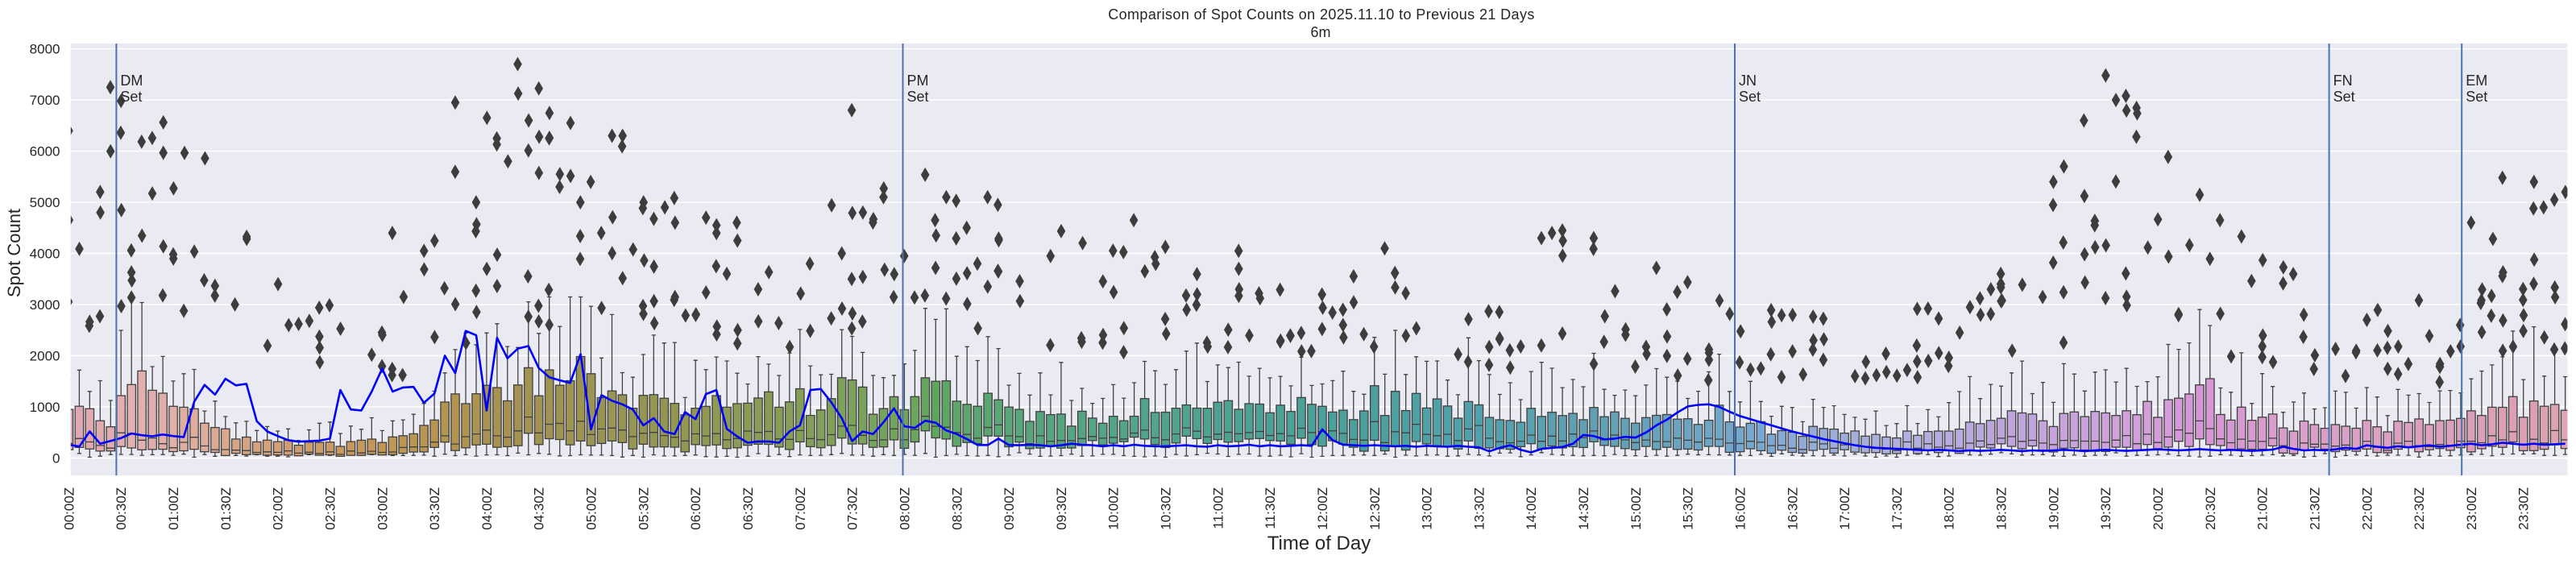  What do you see at coordinates (1531, 508) in the screenshot?
I see `svg-text: 14:00Z` at bounding box center [1531, 508].